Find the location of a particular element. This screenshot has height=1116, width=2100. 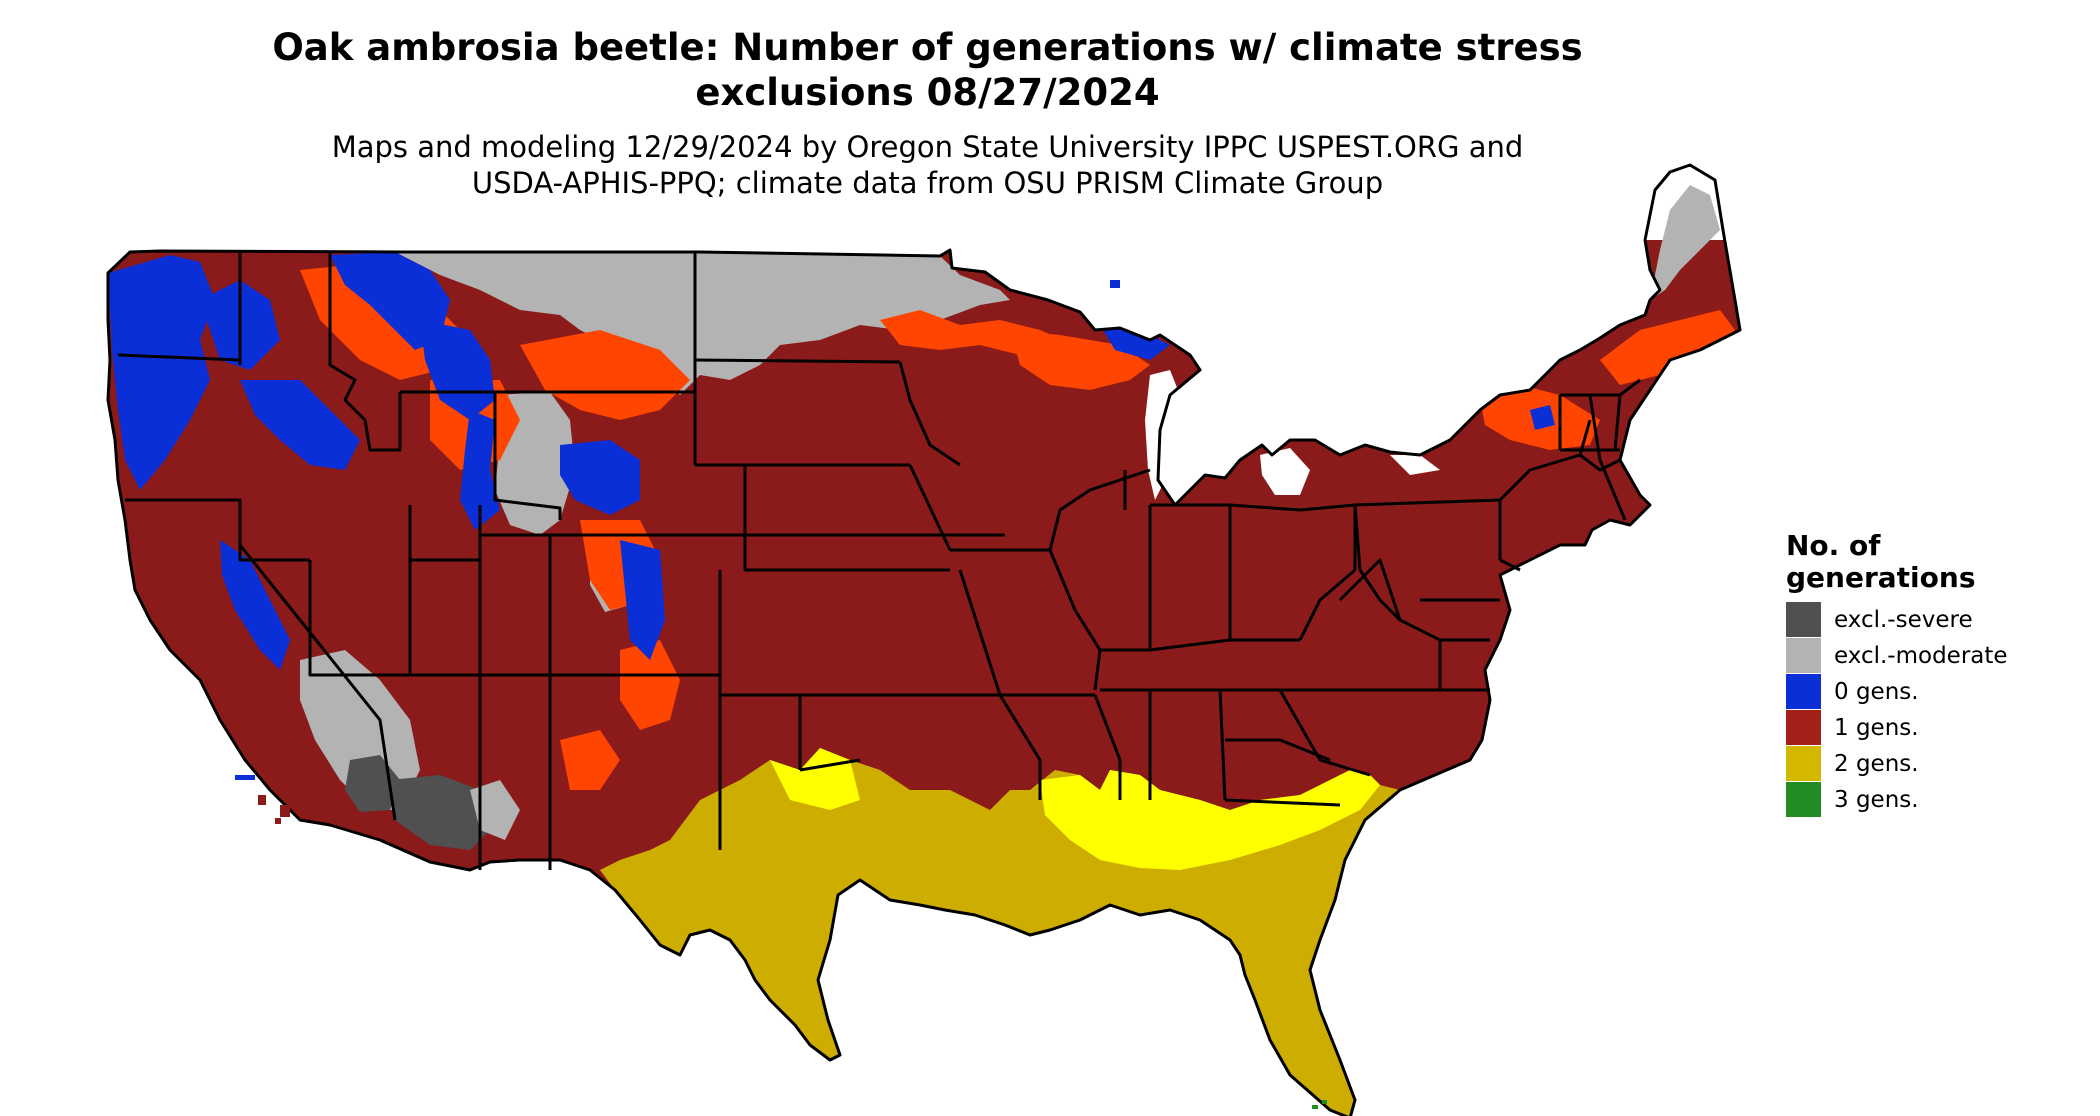

legend-swatch-excl-severe is located at coordinates (1803, 619).